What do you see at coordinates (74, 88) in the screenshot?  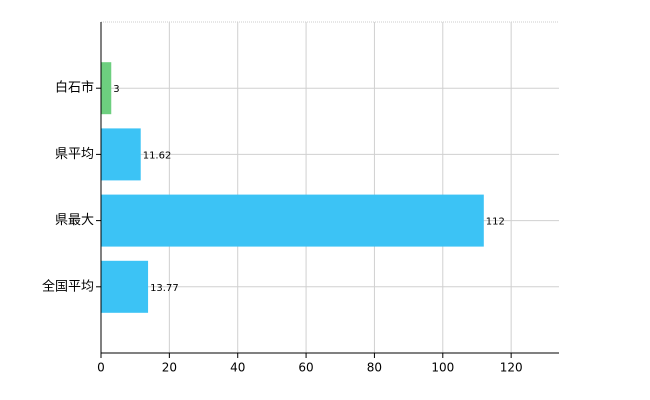 I see `y-tick-label: 白石市` at bounding box center [74, 88].